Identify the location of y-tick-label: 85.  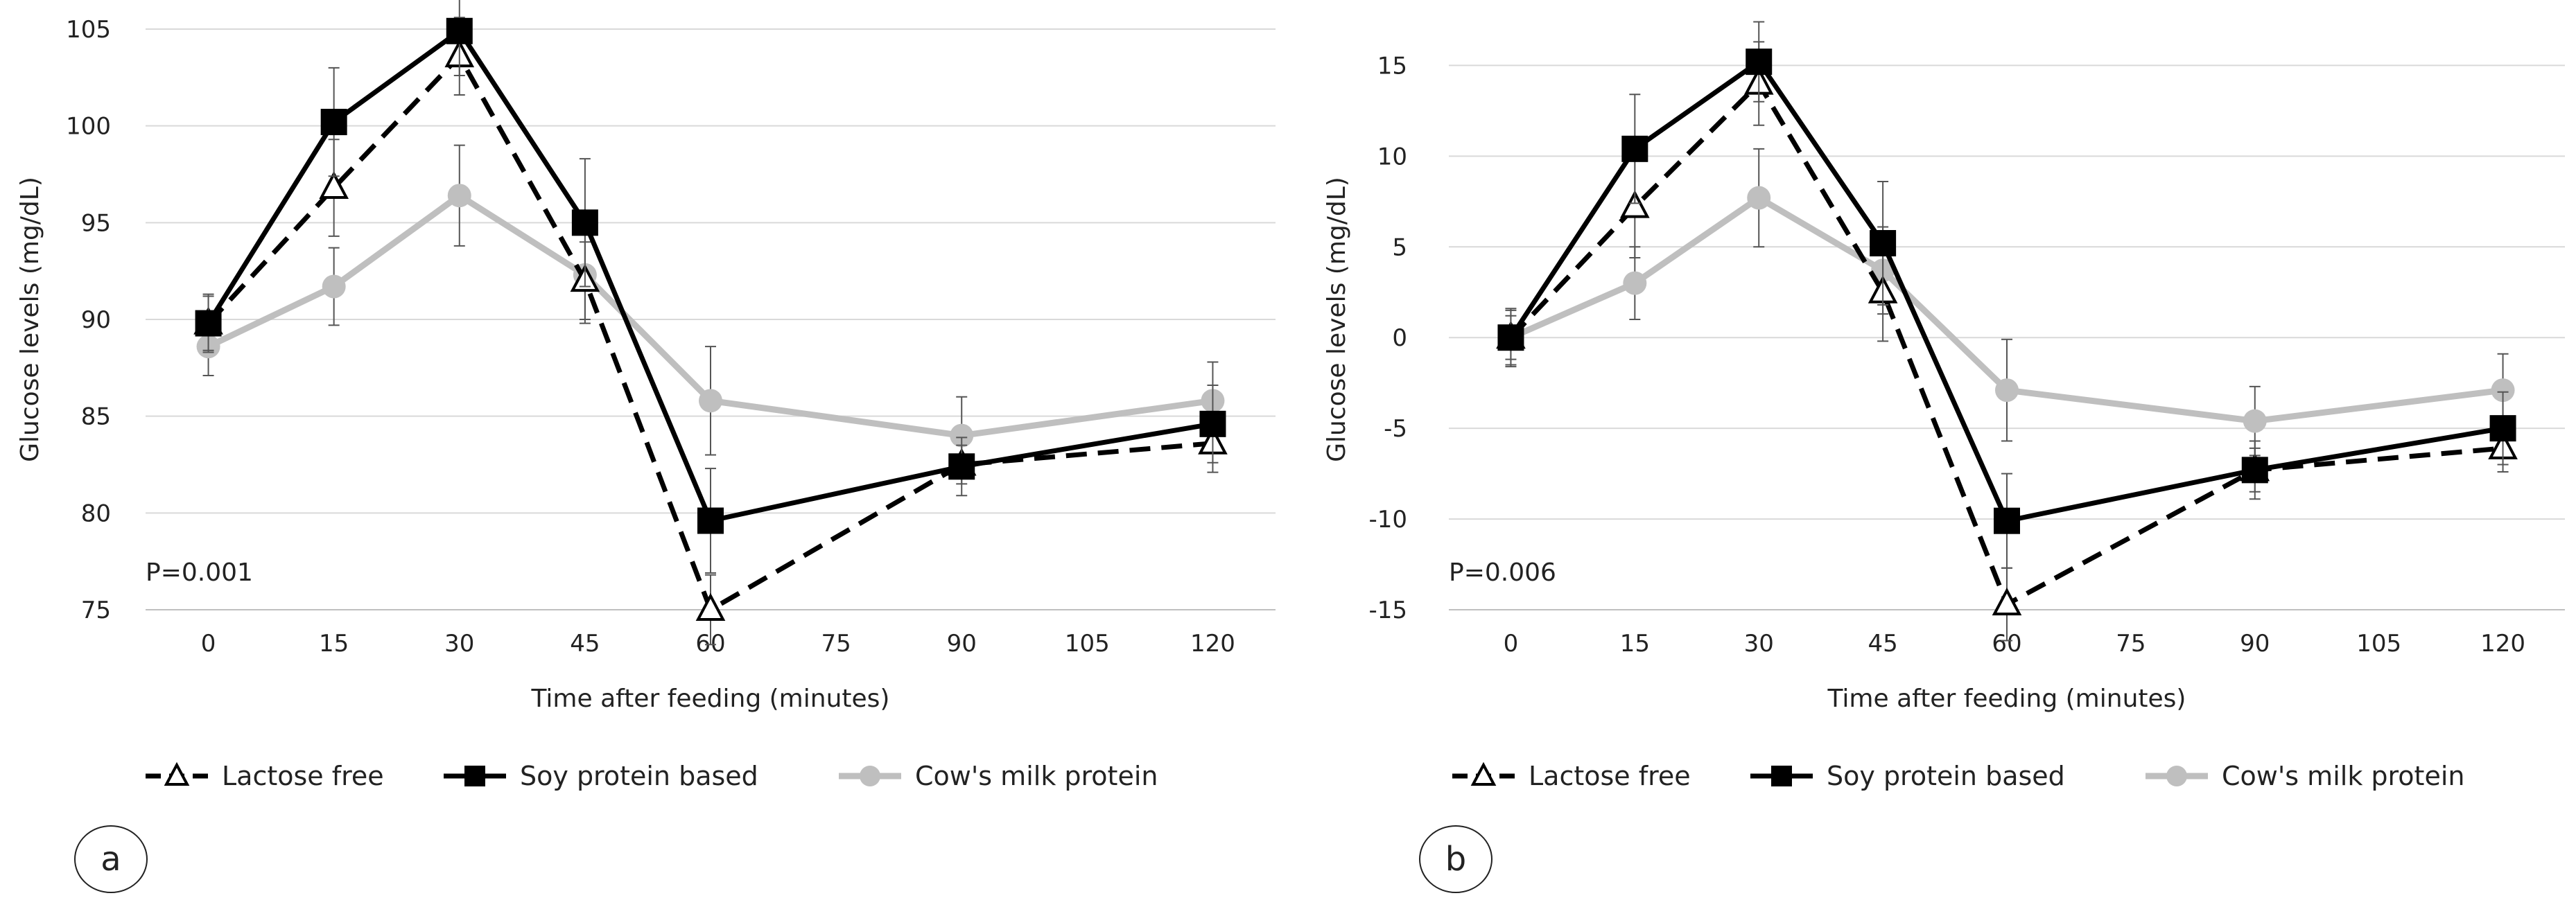
(96, 417).